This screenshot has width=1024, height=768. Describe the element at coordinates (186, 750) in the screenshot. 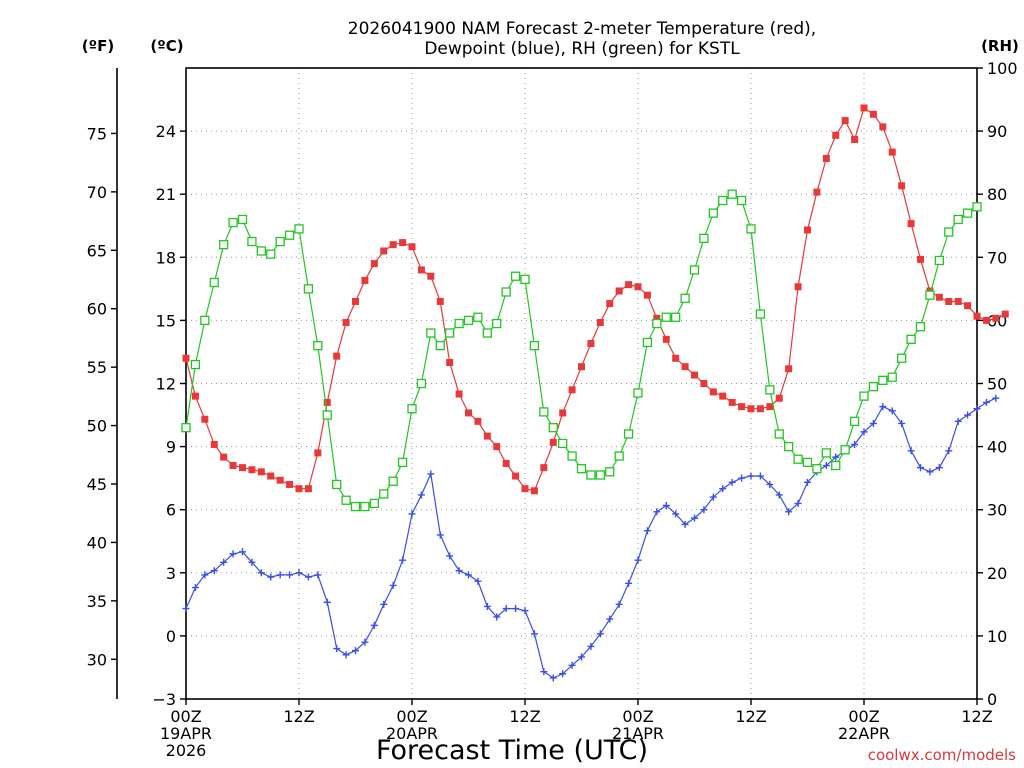

I see `x-tick-label: 2026` at that location.